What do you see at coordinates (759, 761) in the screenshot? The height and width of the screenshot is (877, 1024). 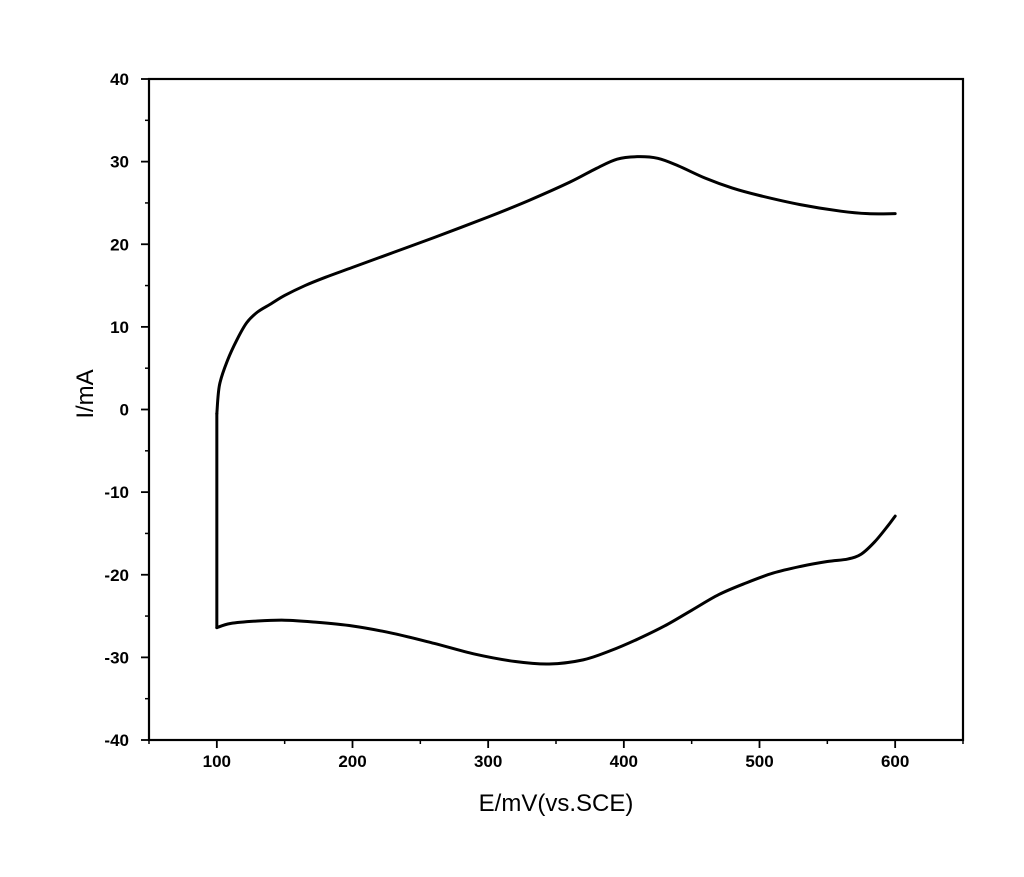 I see `x-tick-label: 500` at bounding box center [759, 761].